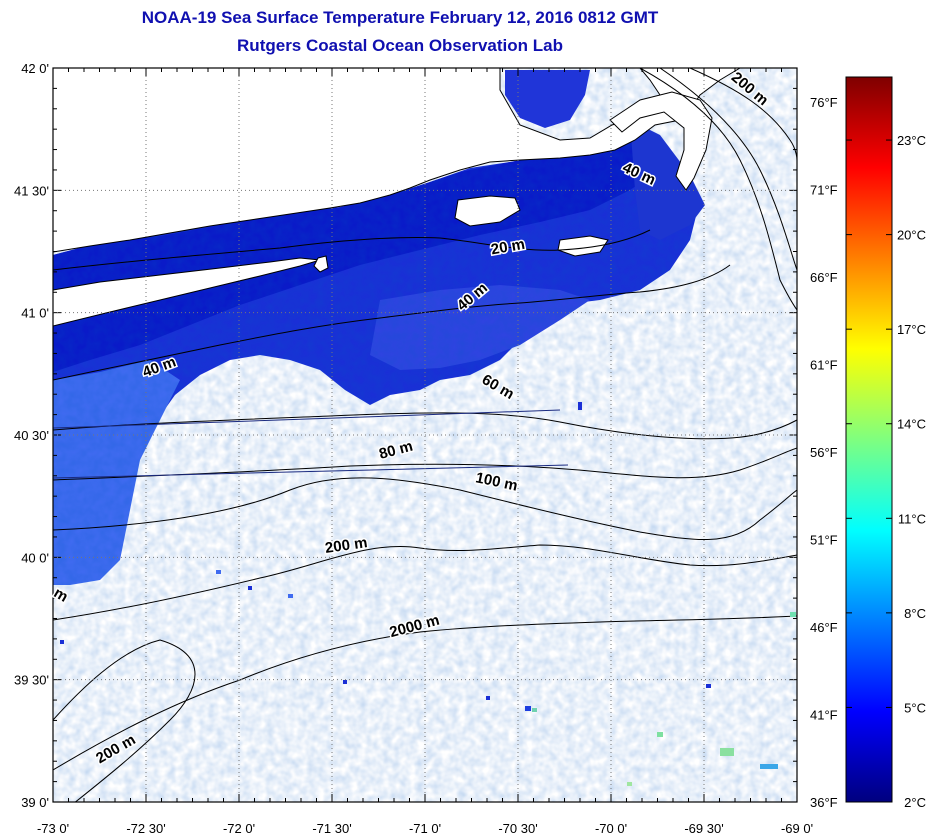 This screenshot has width=928, height=840. What do you see at coordinates (797, 828) in the screenshot?
I see `lon-tick-label: -69 0'` at bounding box center [797, 828].